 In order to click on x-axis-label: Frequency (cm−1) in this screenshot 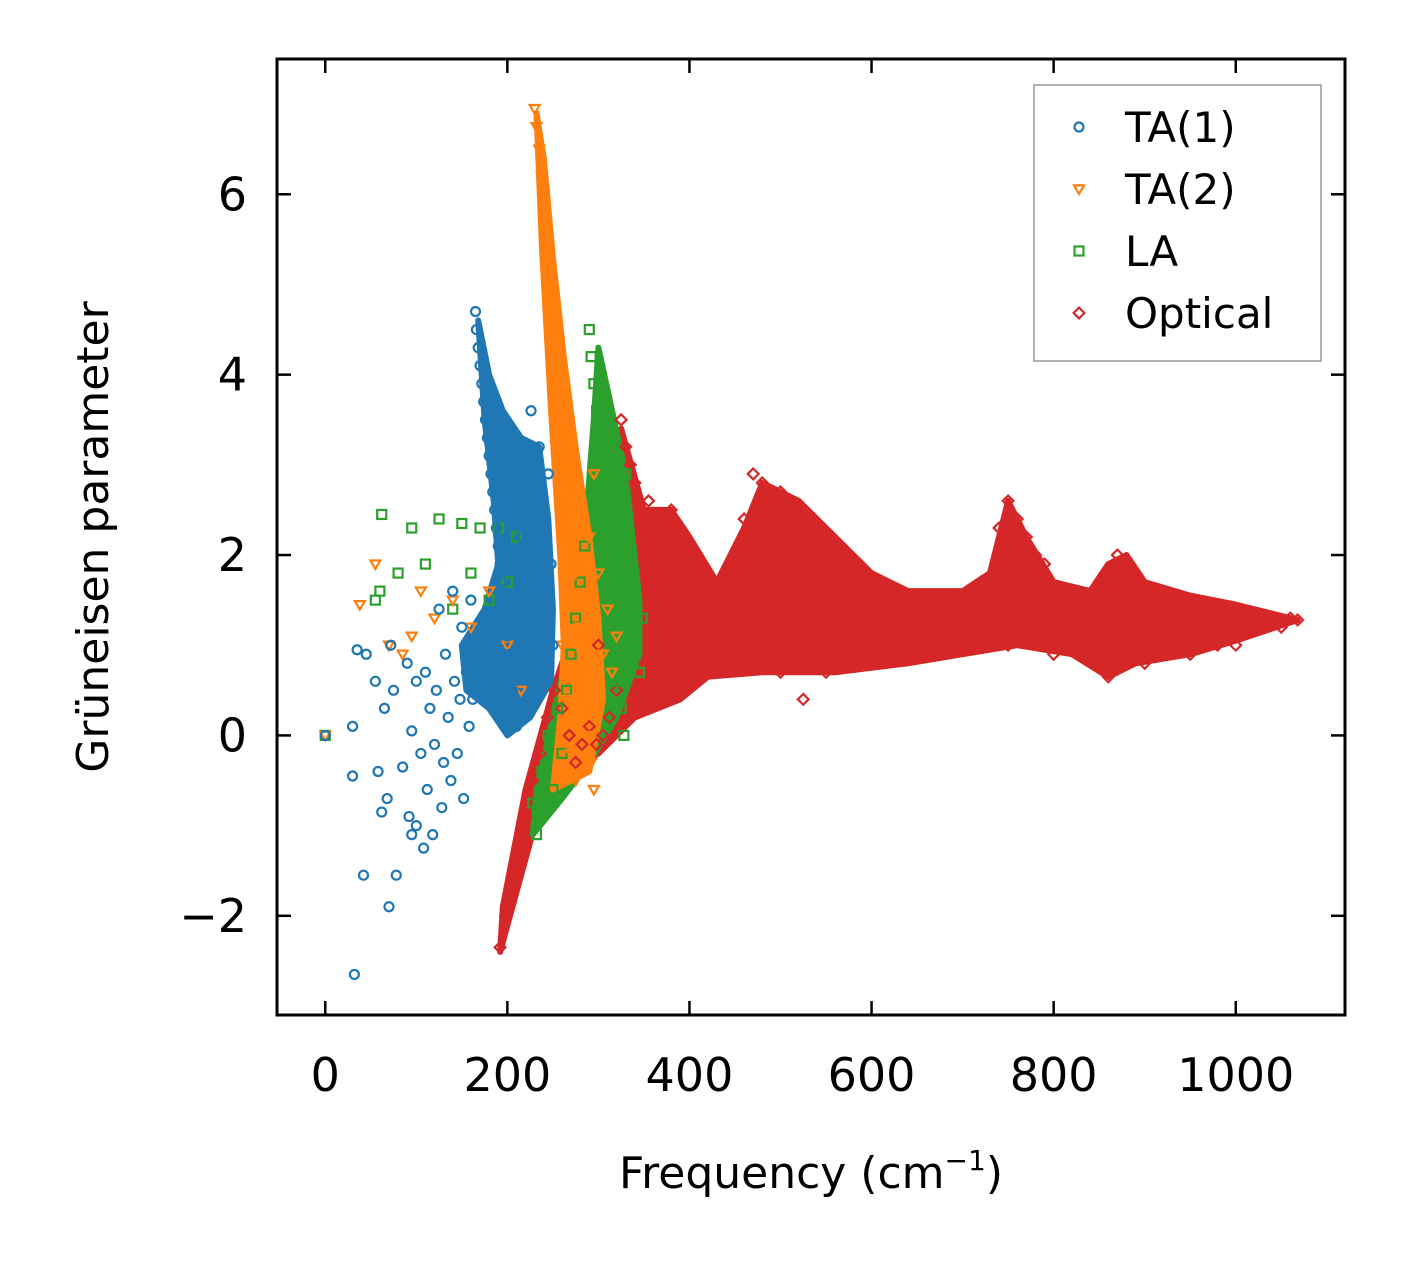, I will do `click(811, 1171)`.